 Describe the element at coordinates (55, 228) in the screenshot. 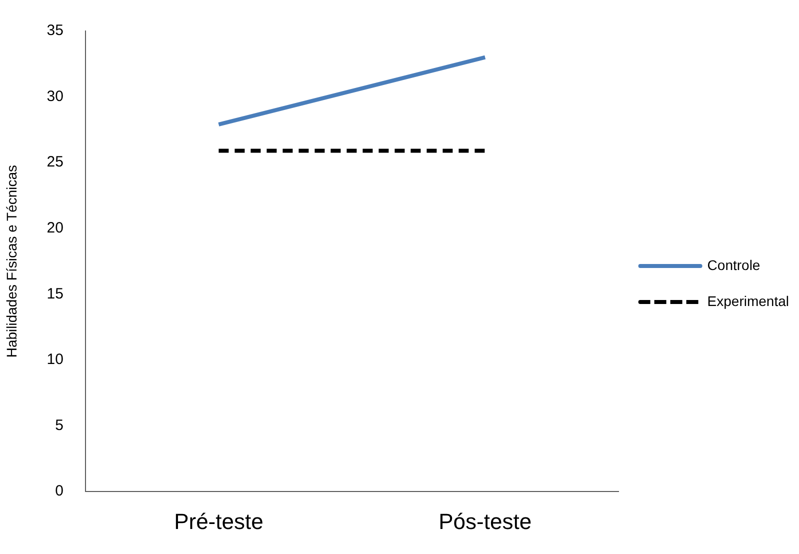

I see `y-tick-label: 20` at that location.